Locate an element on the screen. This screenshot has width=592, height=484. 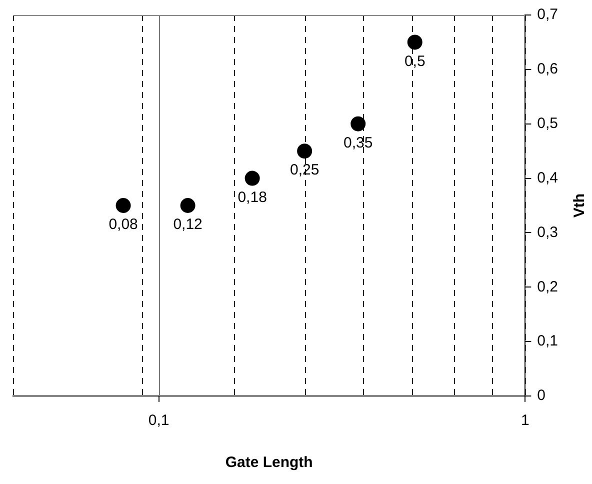
annotation: 0,12 is located at coordinates (187, 225).